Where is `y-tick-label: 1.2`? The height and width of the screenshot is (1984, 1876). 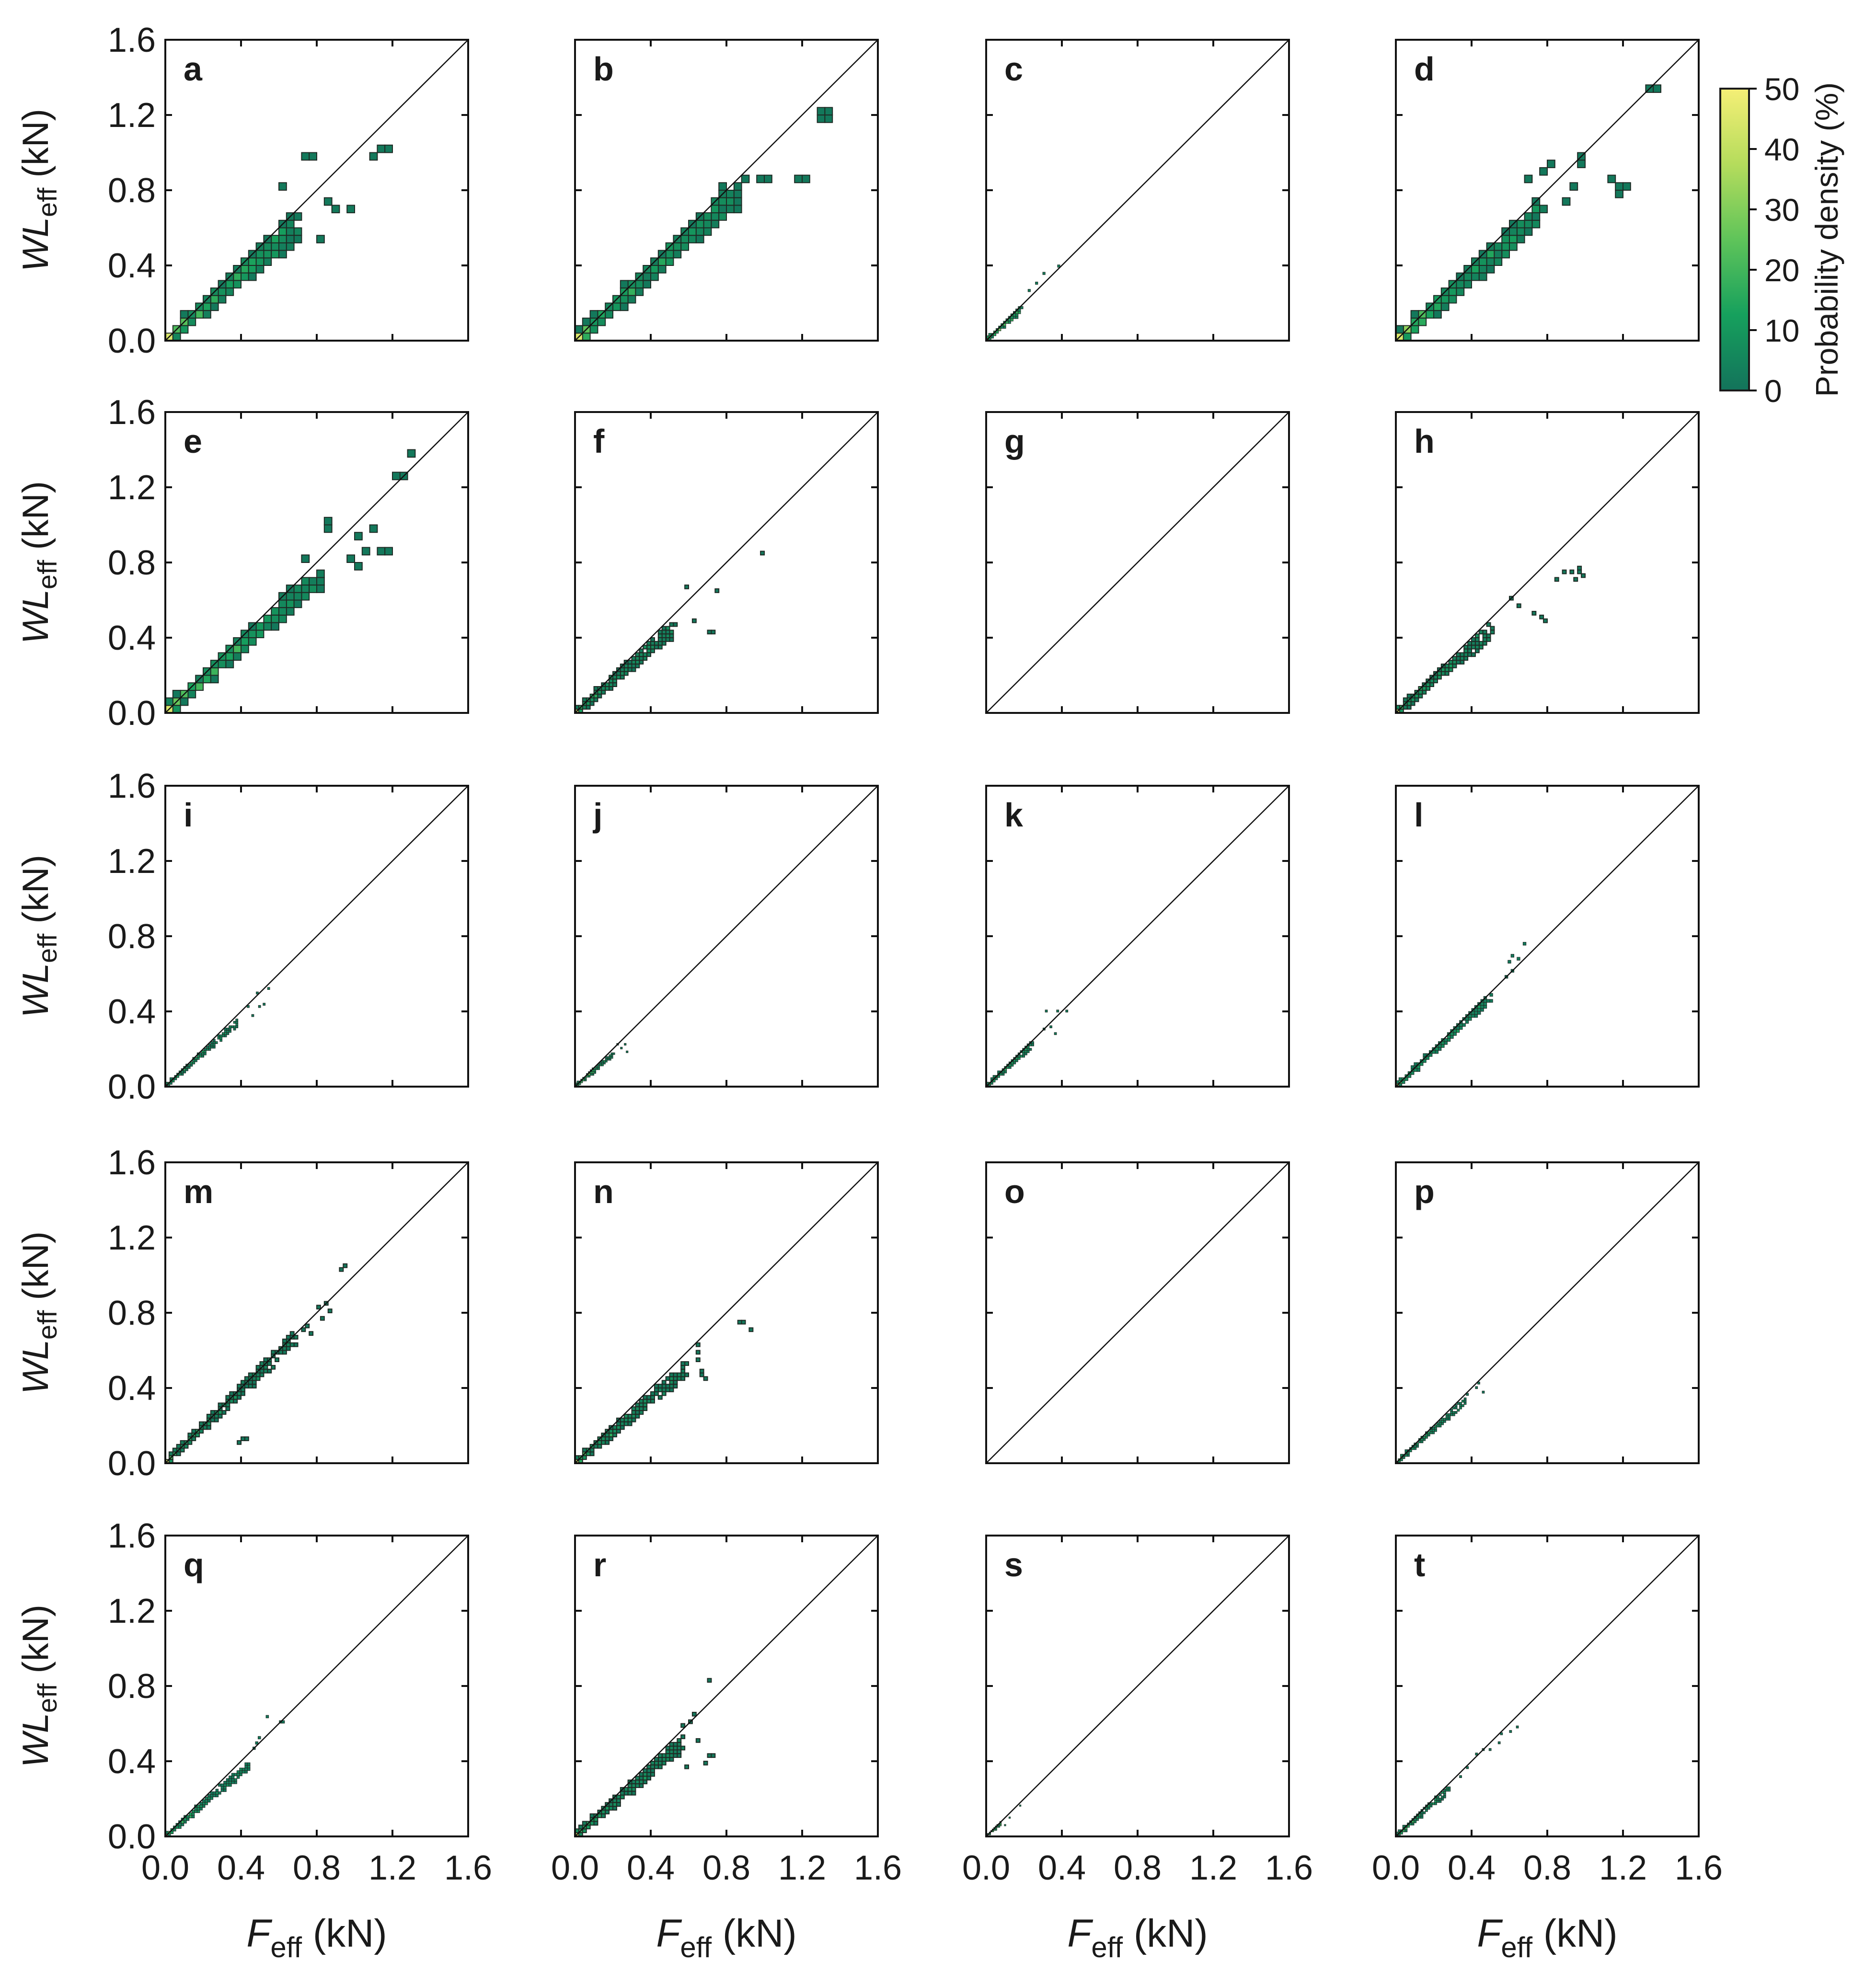 y-tick-label: 1.2 is located at coordinates (132, 1238).